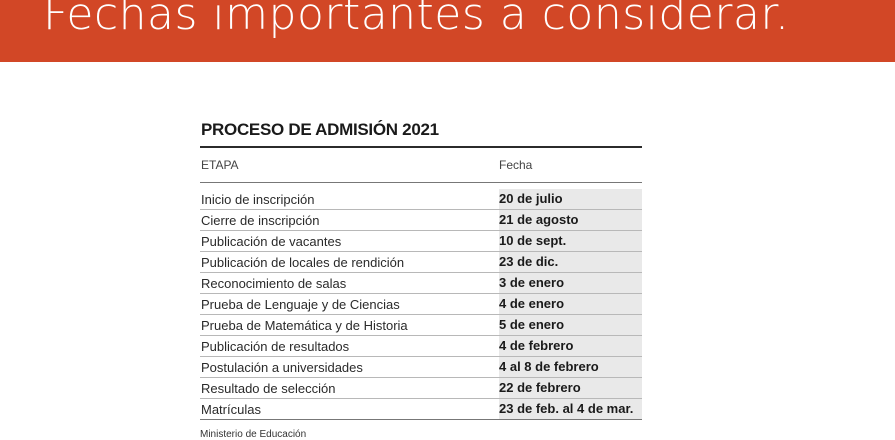  Describe the element at coordinates (570, 325) in the screenshot. I see `fecha-cell: 5 de enero` at that location.